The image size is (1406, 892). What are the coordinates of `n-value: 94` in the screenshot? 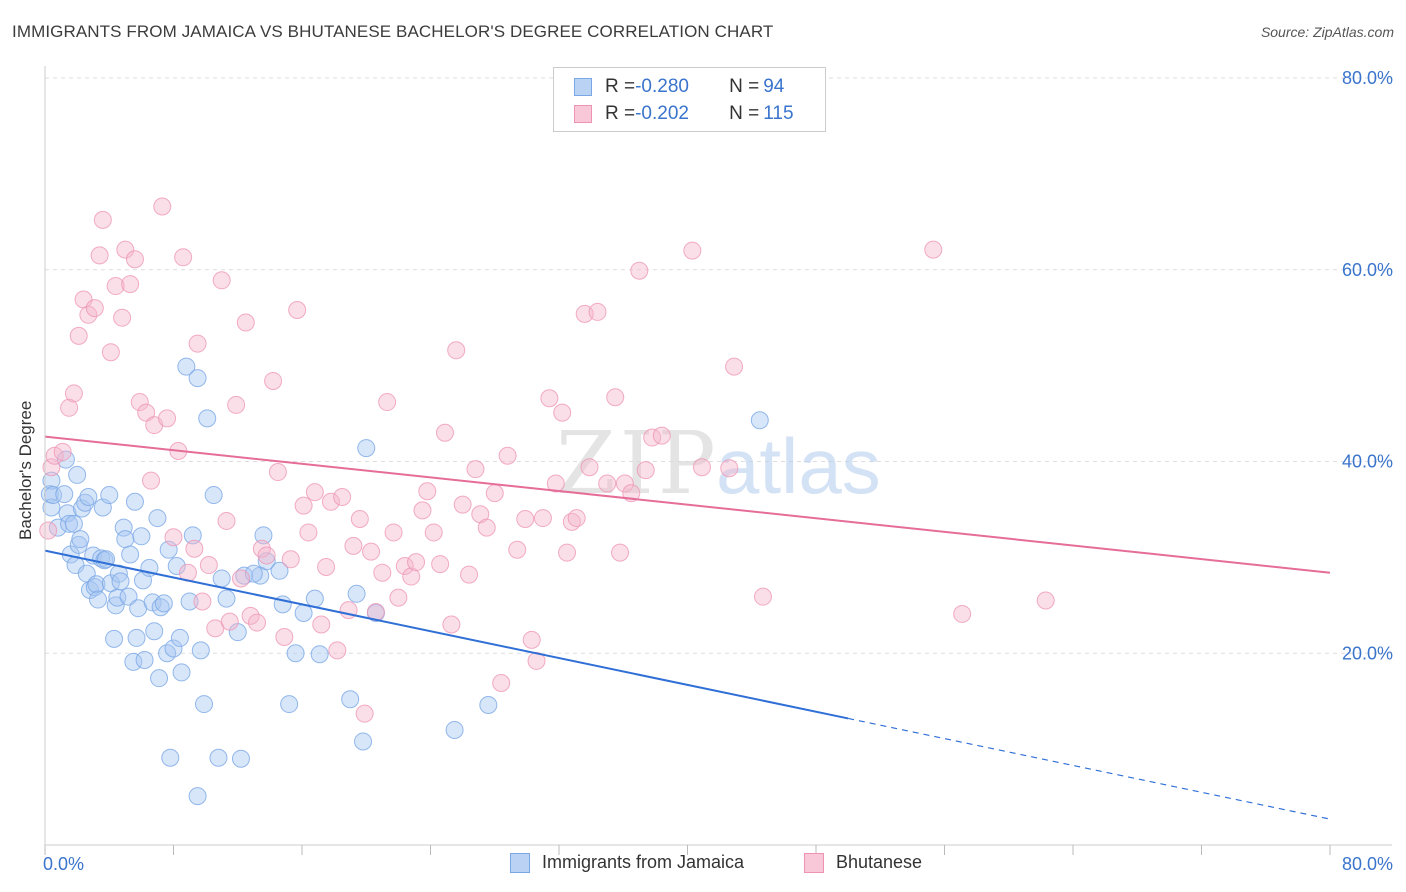 It's located at (774, 86).